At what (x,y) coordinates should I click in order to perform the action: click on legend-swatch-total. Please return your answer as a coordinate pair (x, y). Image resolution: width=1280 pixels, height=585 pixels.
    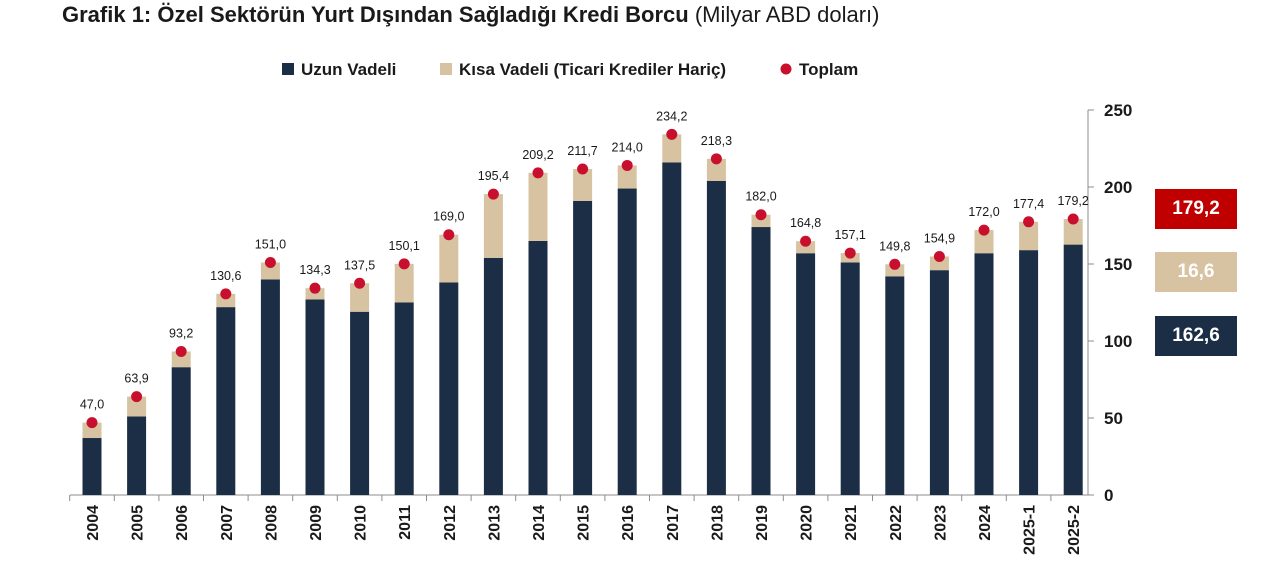
    Looking at the image, I should click on (786, 69).